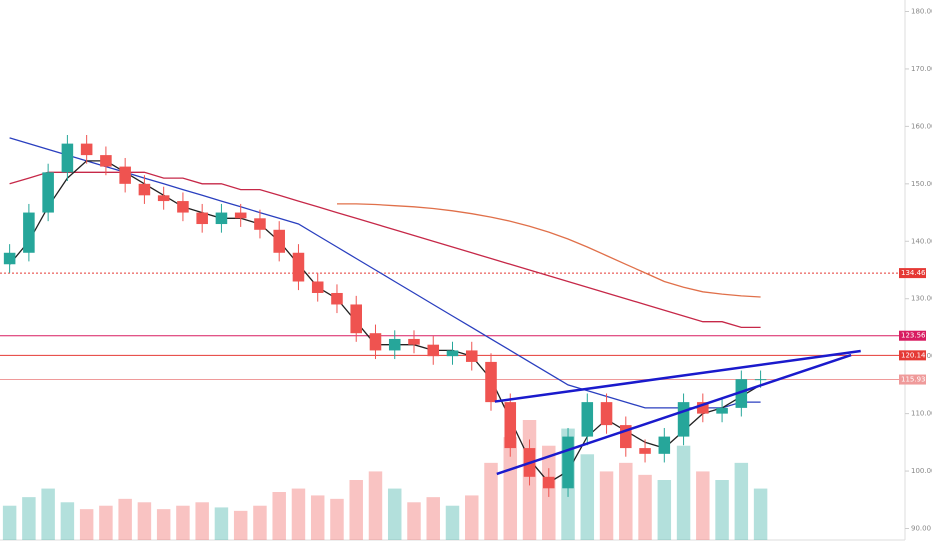 This screenshot has width=932, height=550. I want to click on y-tick-label: 140.00, so click(921, 241).